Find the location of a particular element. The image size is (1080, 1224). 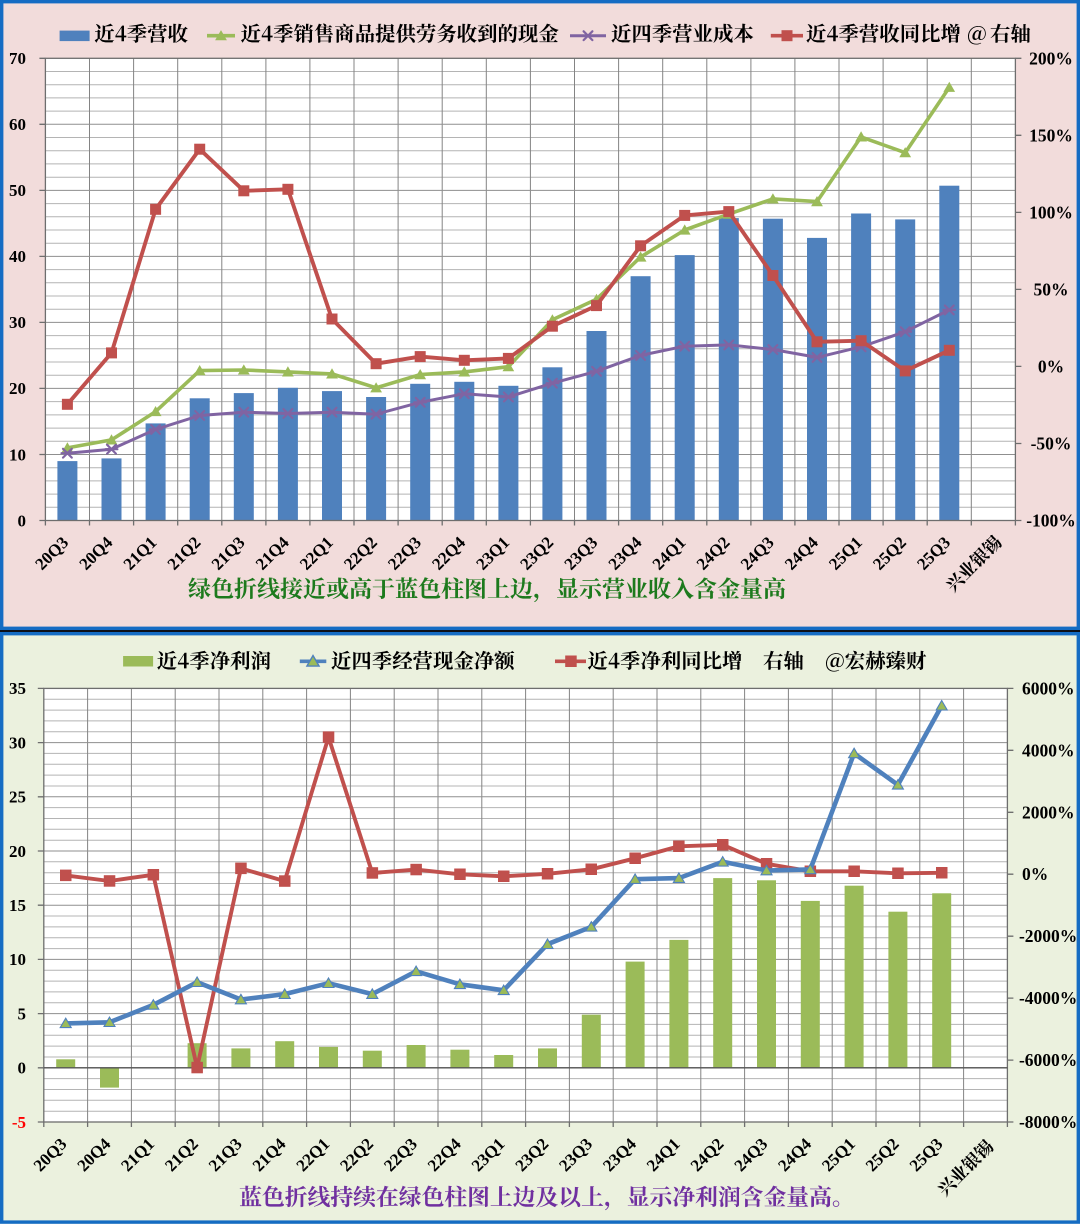

svg-text: 15 is located at coordinates (17, 905).